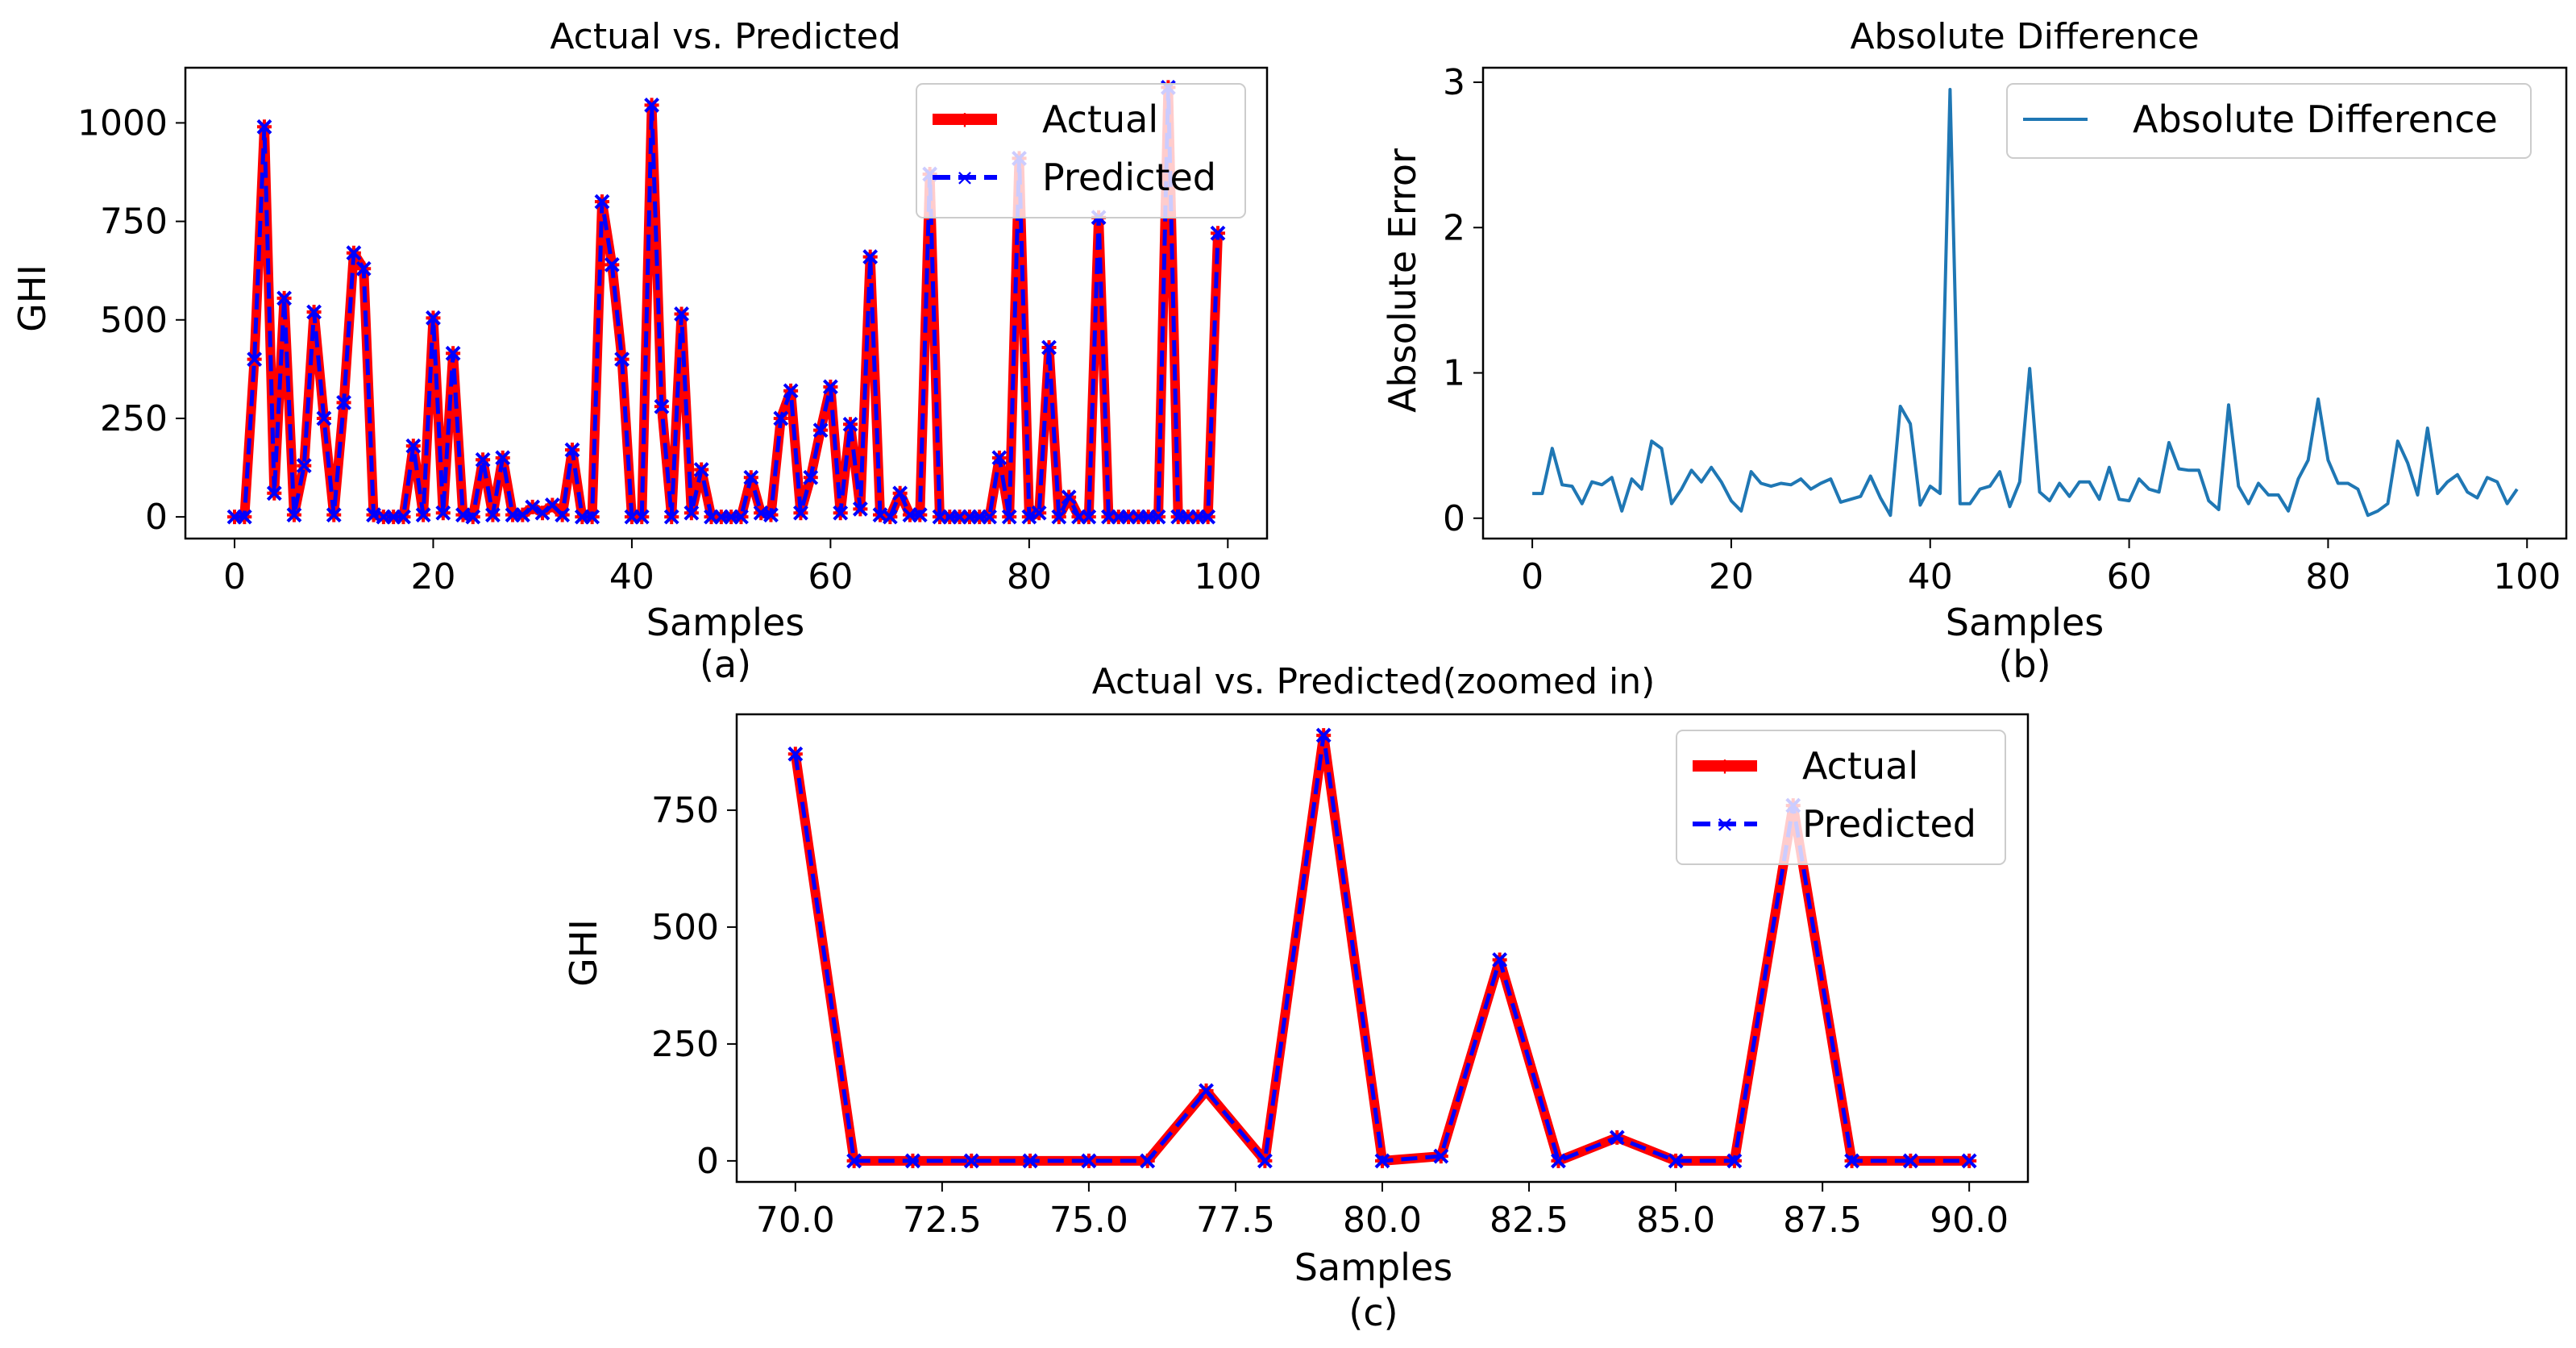 The width and height of the screenshot is (2576, 1348). What do you see at coordinates (631, 576) in the screenshot?
I see `chart-a-xtick-label: 40` at bounding box center [631, 576].